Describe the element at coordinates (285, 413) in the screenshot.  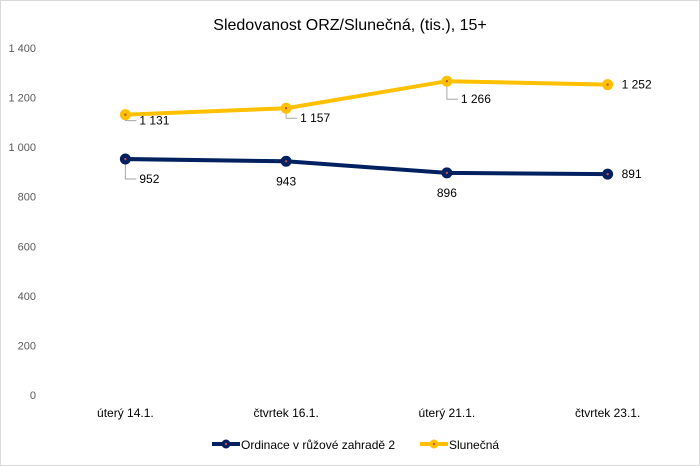
I see `x-tick-label: čtvrtek 16.1.` at that location.